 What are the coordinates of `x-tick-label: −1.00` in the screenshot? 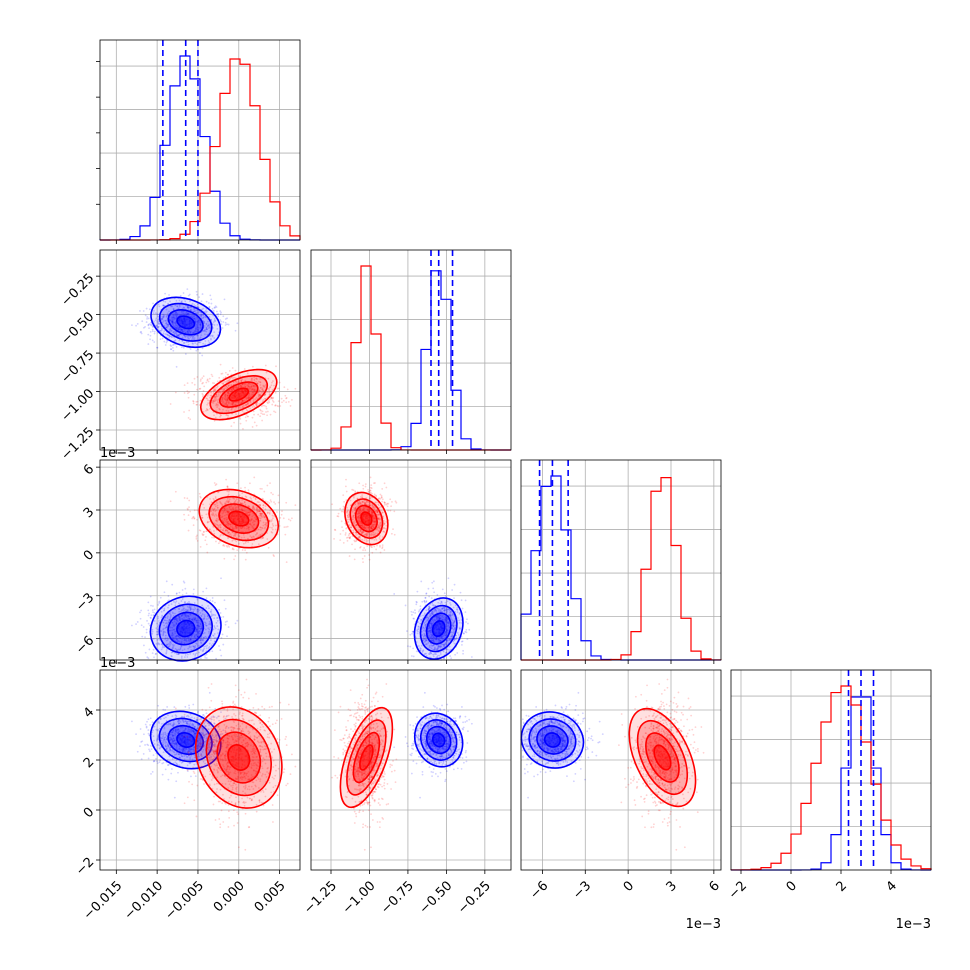 It's located at (359, 897).